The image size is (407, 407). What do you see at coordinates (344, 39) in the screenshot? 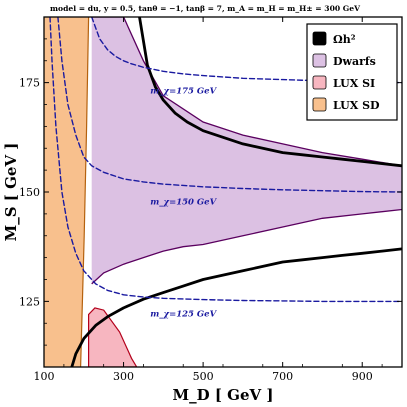
I see `legend-label-0: Ωh²` at bounding box center [344, 39].